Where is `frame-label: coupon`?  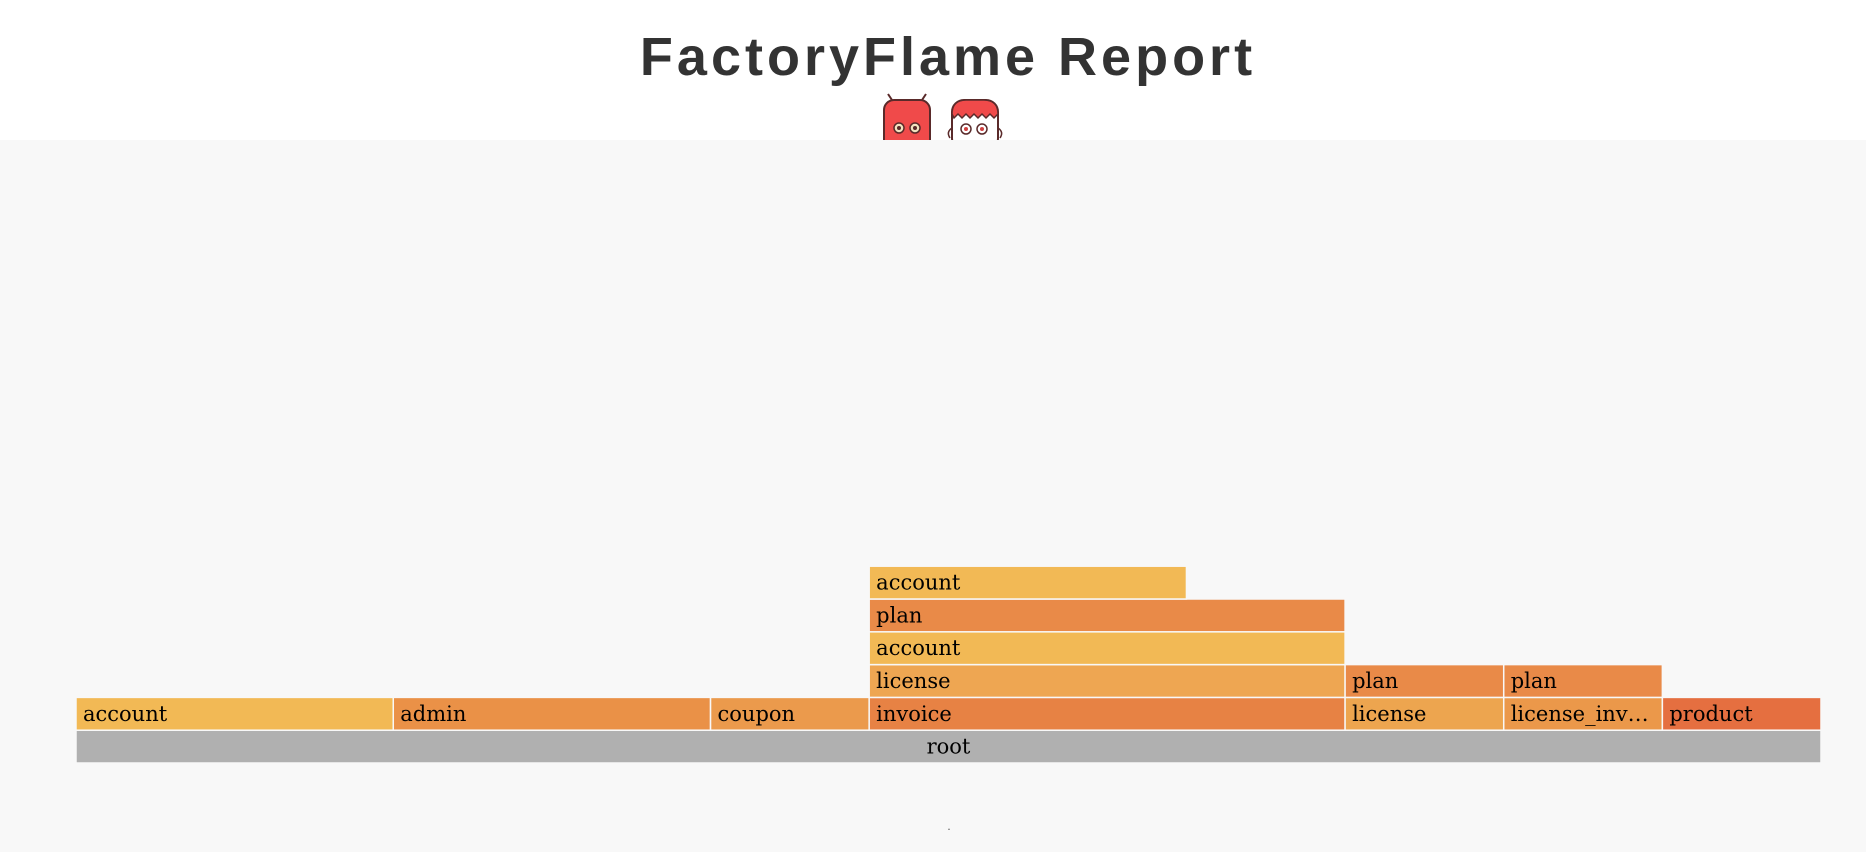
frame-label: coupon is located at coordinates (757, 714).